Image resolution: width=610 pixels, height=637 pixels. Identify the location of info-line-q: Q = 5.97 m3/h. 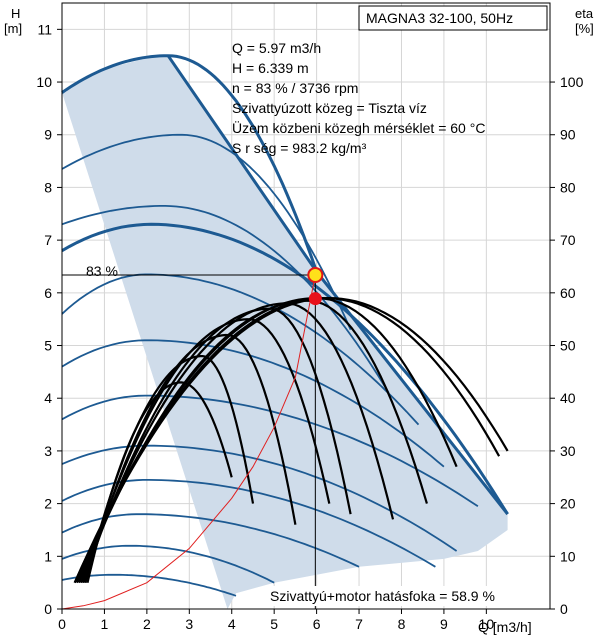
(276, 48).